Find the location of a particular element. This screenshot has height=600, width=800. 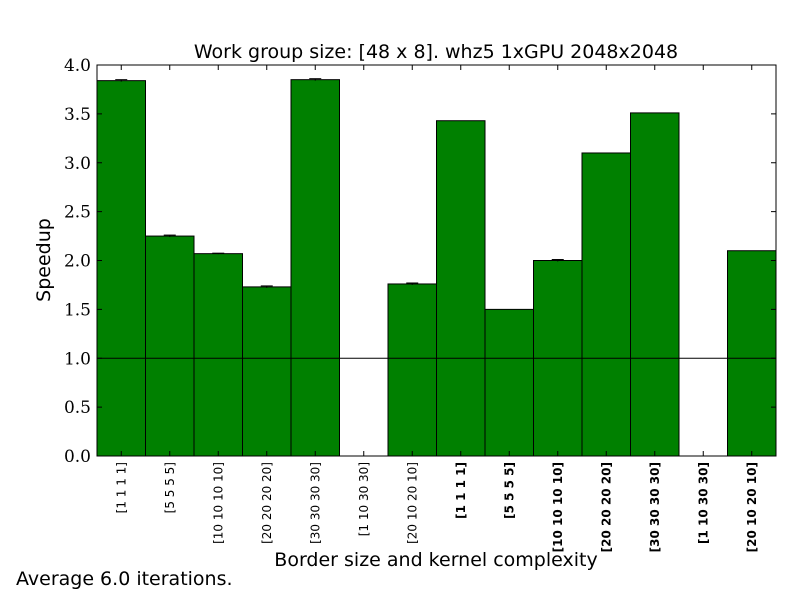

y-tick-label: 3.0 is located at coordinates (77, 164).